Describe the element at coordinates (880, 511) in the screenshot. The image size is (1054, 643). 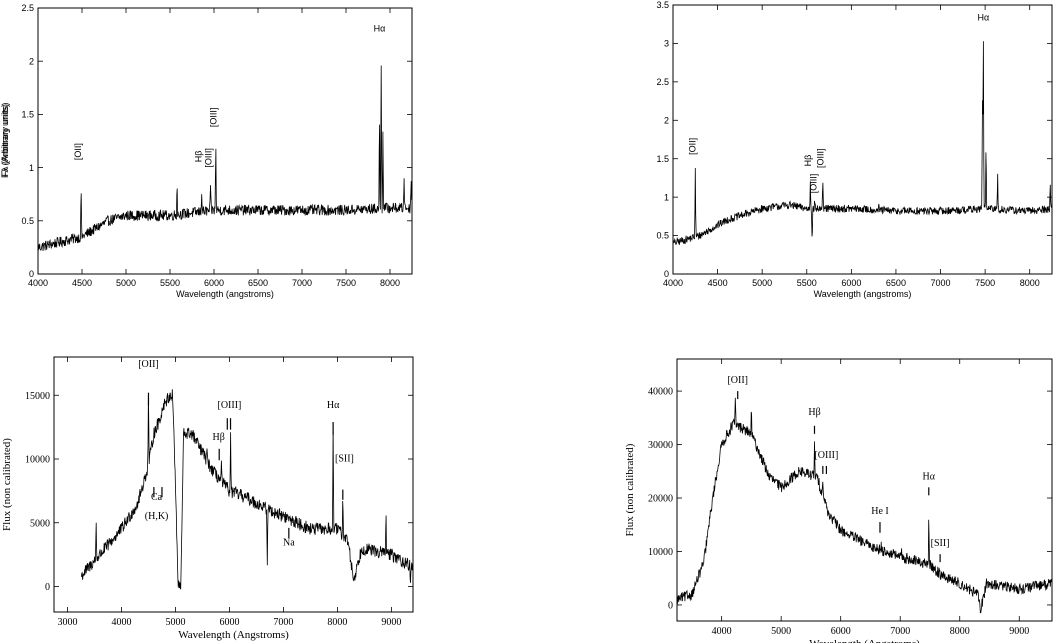
I see `line-annotation: He I` at that location.